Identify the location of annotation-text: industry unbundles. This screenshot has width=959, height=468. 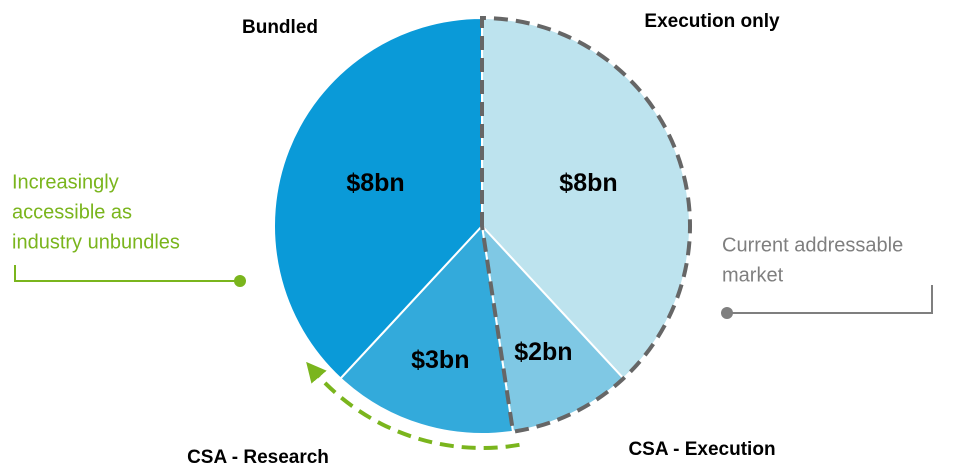
(96, 242).